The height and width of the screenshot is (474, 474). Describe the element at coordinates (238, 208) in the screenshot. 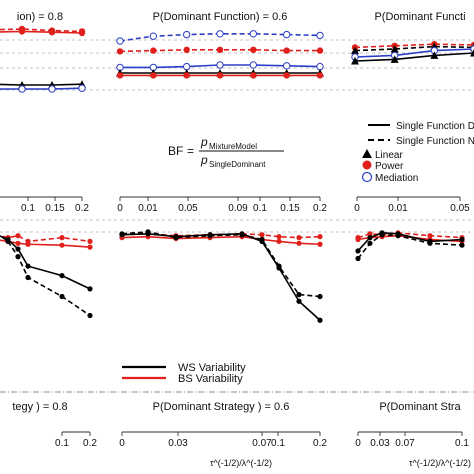

I see `x-tick-label: 0.09` at that location.